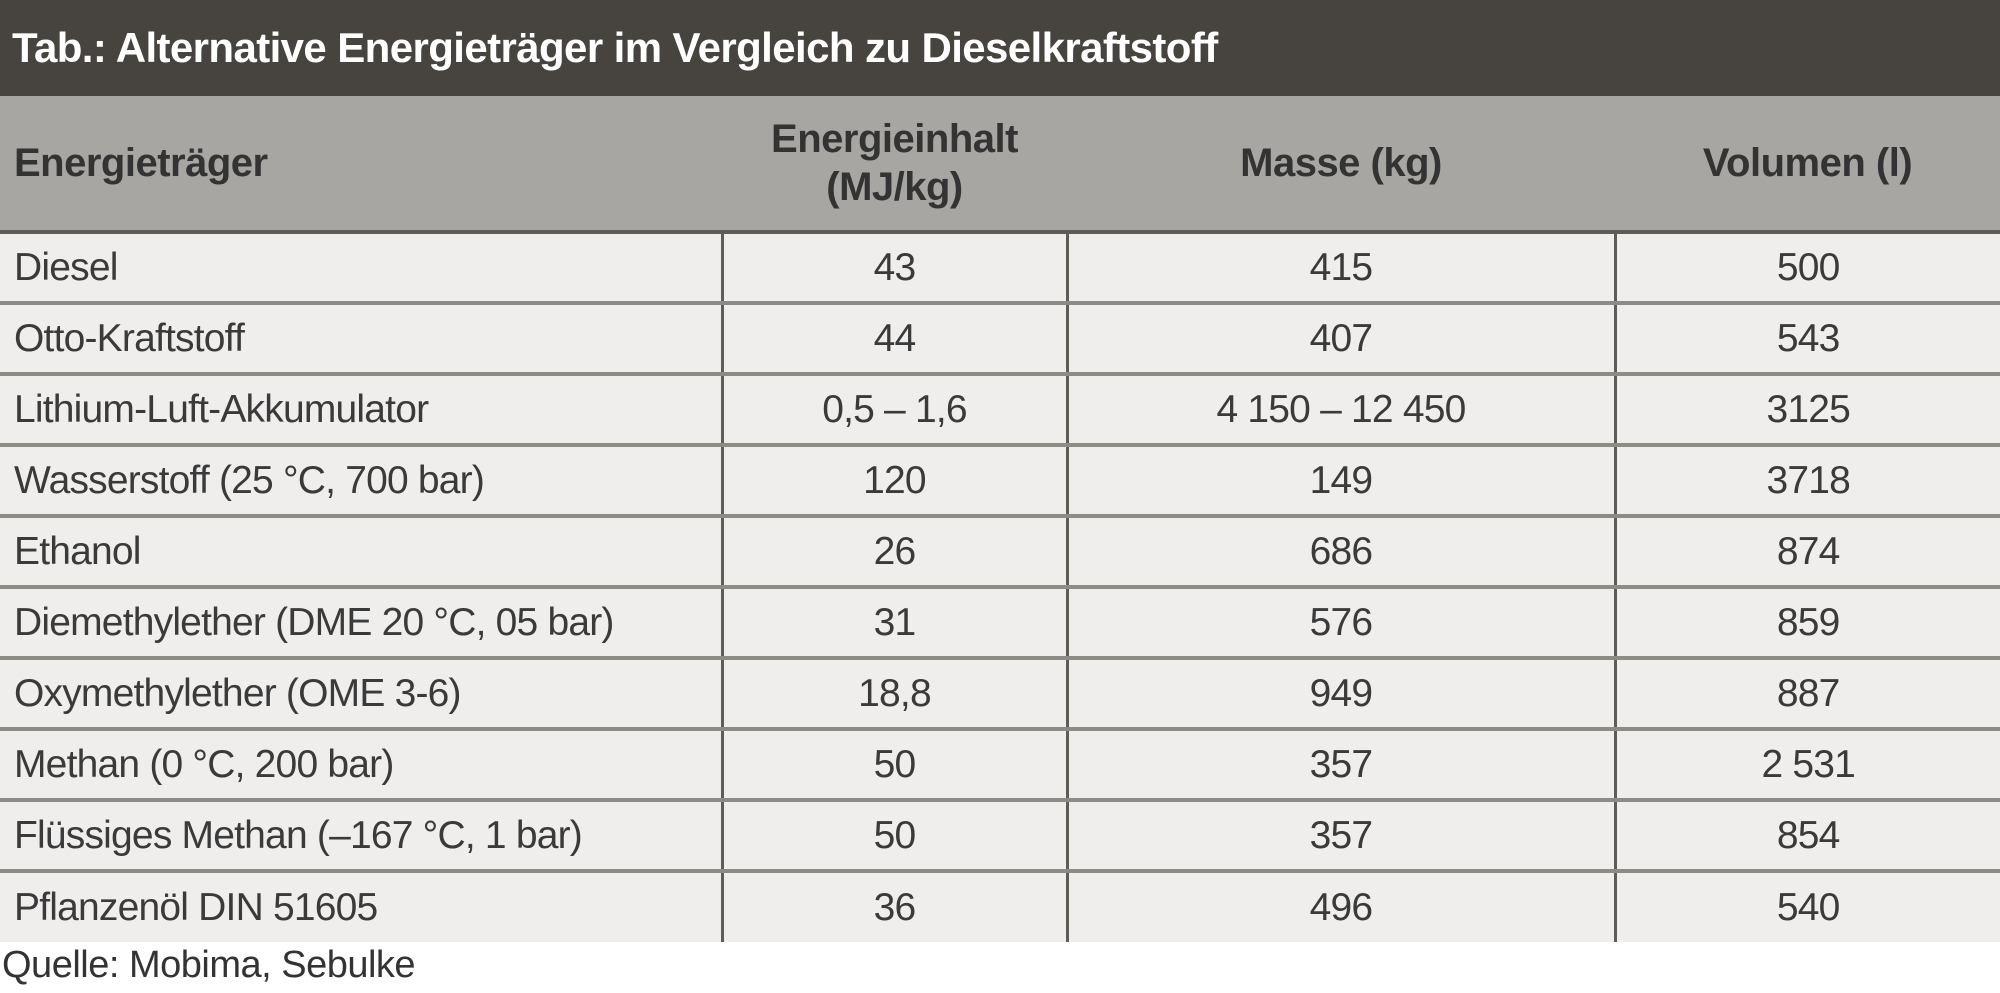  Describe the element at coordinates (361, 694) in the screenshot. I see `cell-energietraeger: Oxymethylether (OME 3-6)` at that location.